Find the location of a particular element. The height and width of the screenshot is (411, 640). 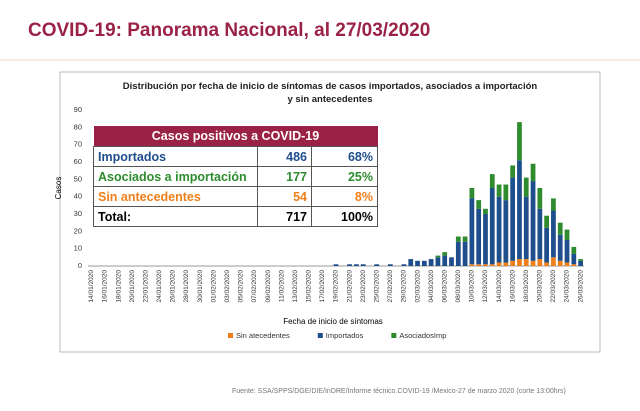

y-axis-title: Casos is located at coordinates (58, 188).